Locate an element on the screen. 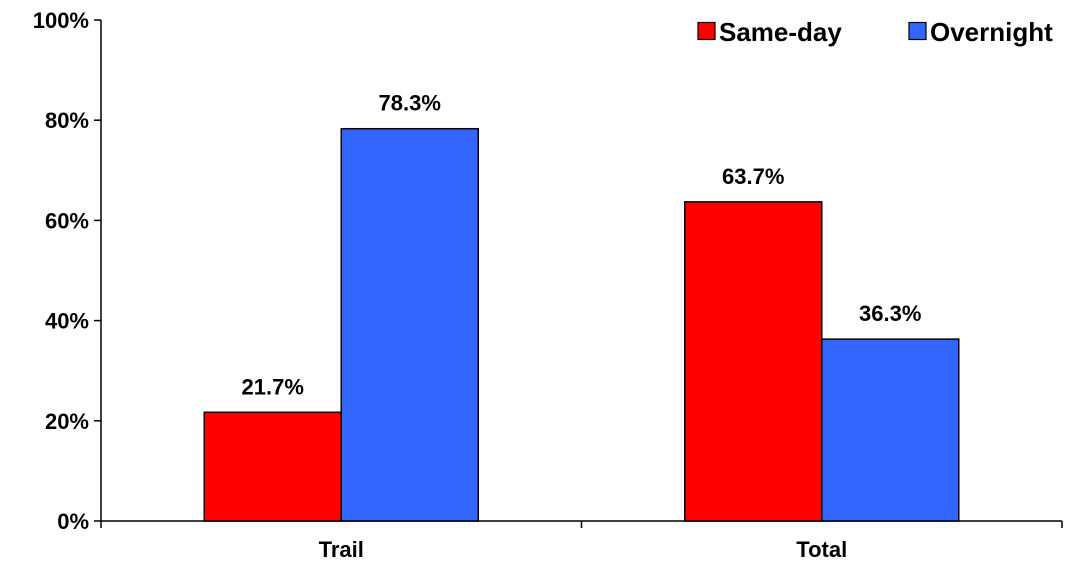 The height and width of the screenshot is (564, 1071). legend: Same-day Overnight is located at coordinates (875, 32).